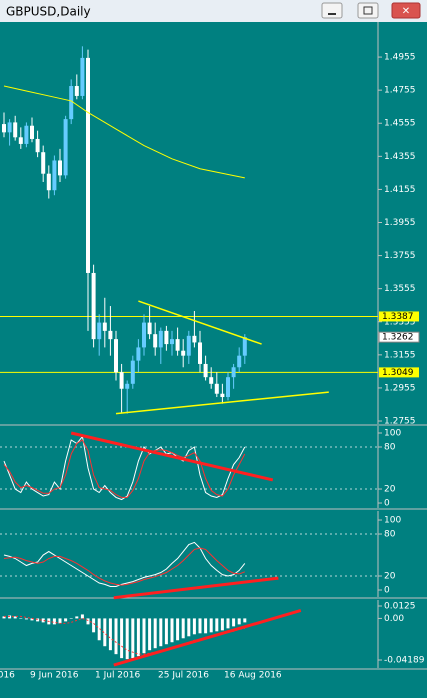  What do you see at coordinates (117, 676) in the screenshot?
I see `x-tick-label: 1 Jul 2016` at bounding box center [117, 676].